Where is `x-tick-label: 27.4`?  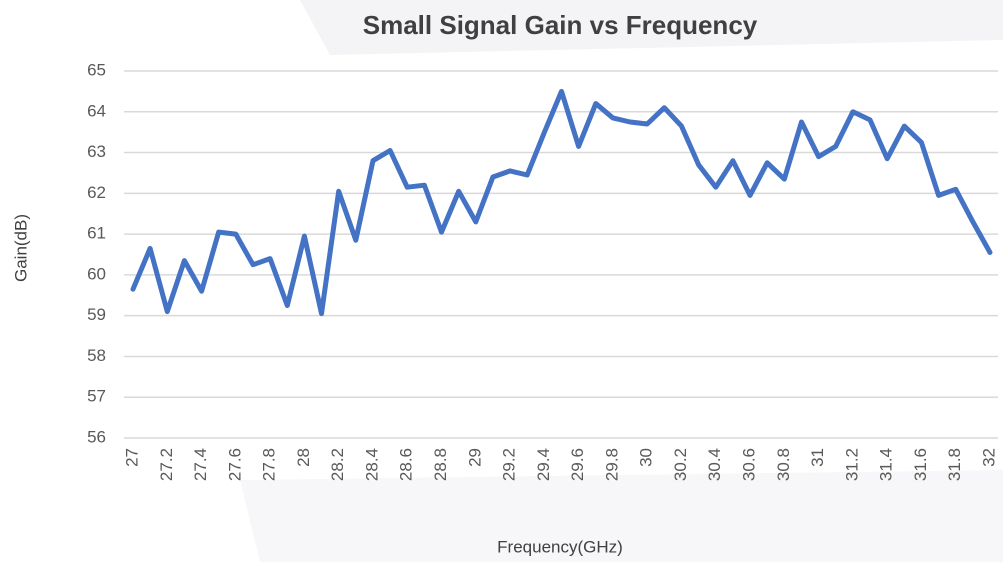 x-tick-label: 27.4 is located at coordinates (200, 464).